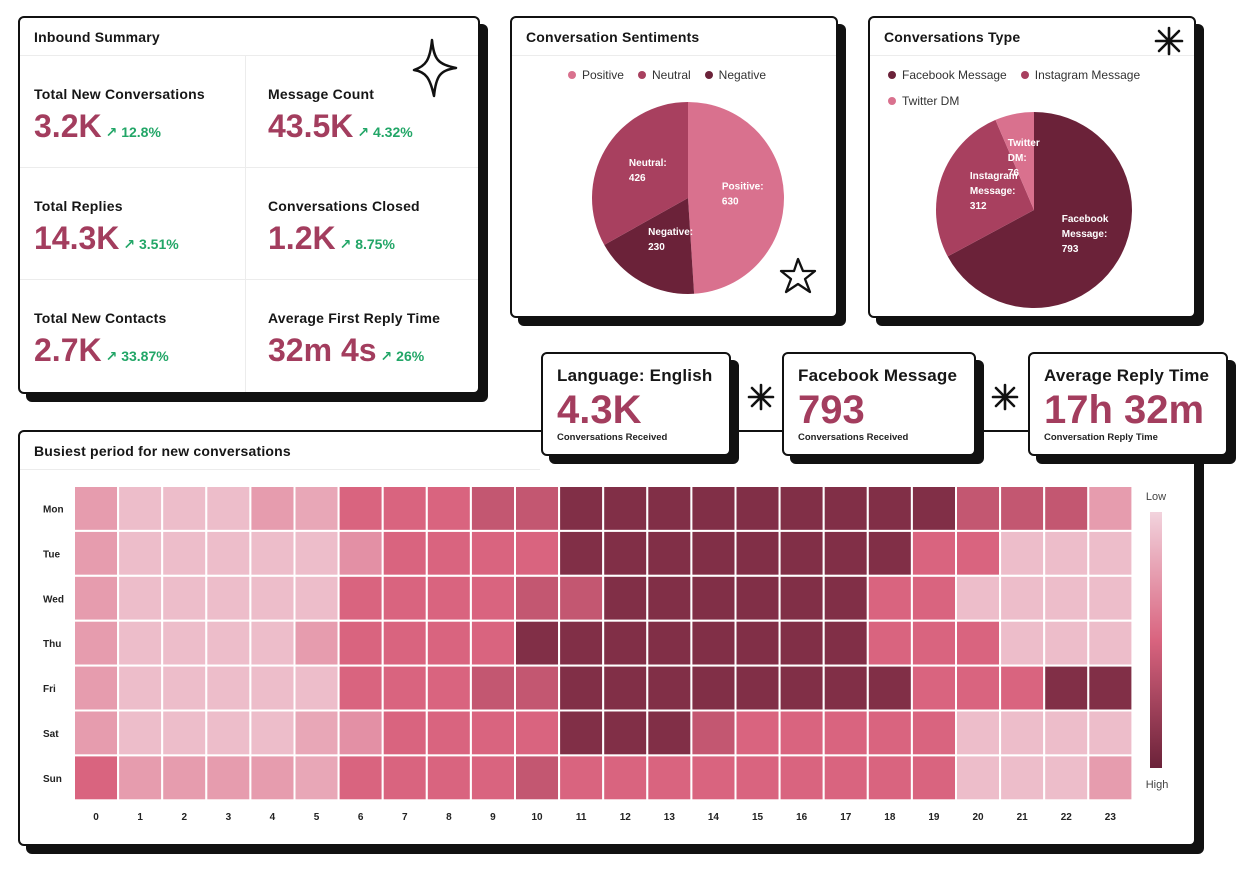 This screenshot has width=1250, height=872. What do you see at coordinates (947, 75) in the screenshot?
I see `legend-item: Facebook Message` at bounding box center [947, 75].